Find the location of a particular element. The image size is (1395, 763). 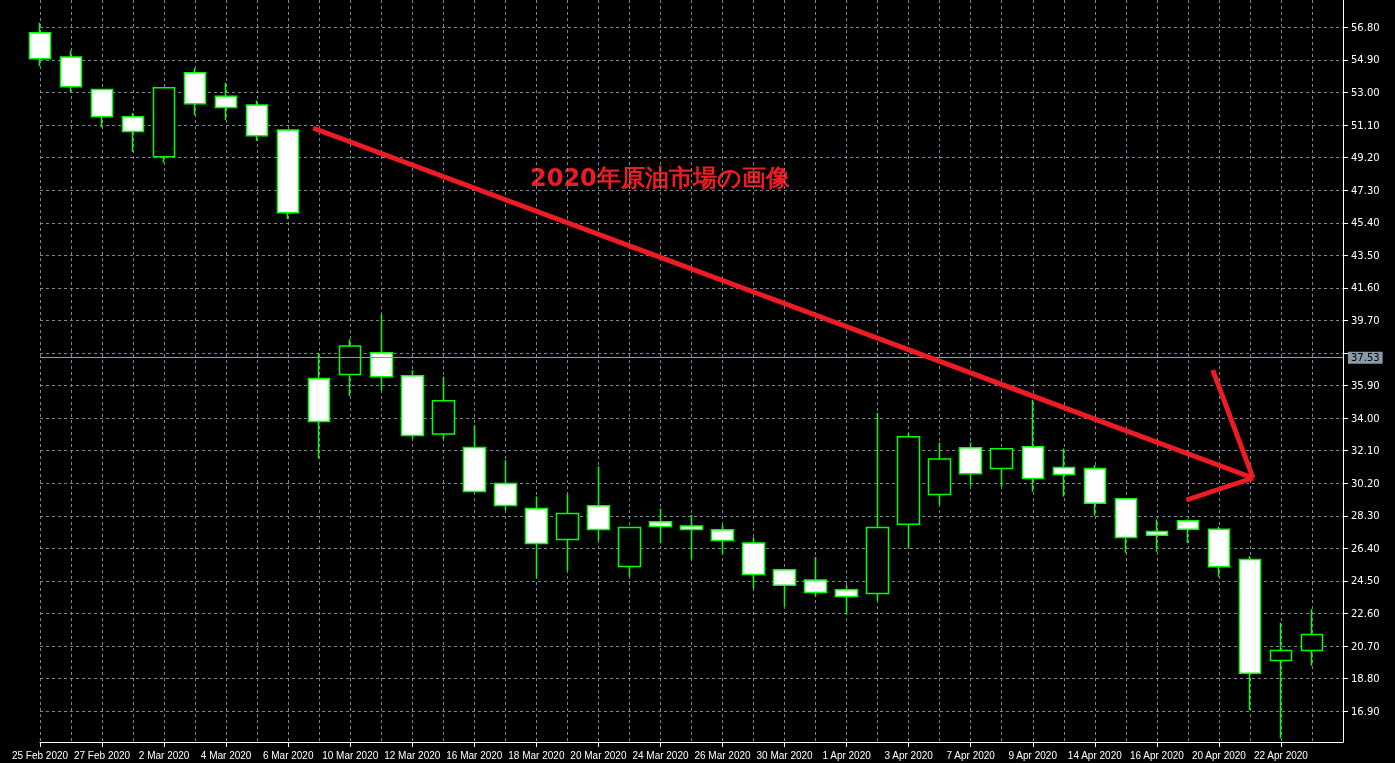

y-tick-label: 35.90 is located at coordinates (1365, 386).